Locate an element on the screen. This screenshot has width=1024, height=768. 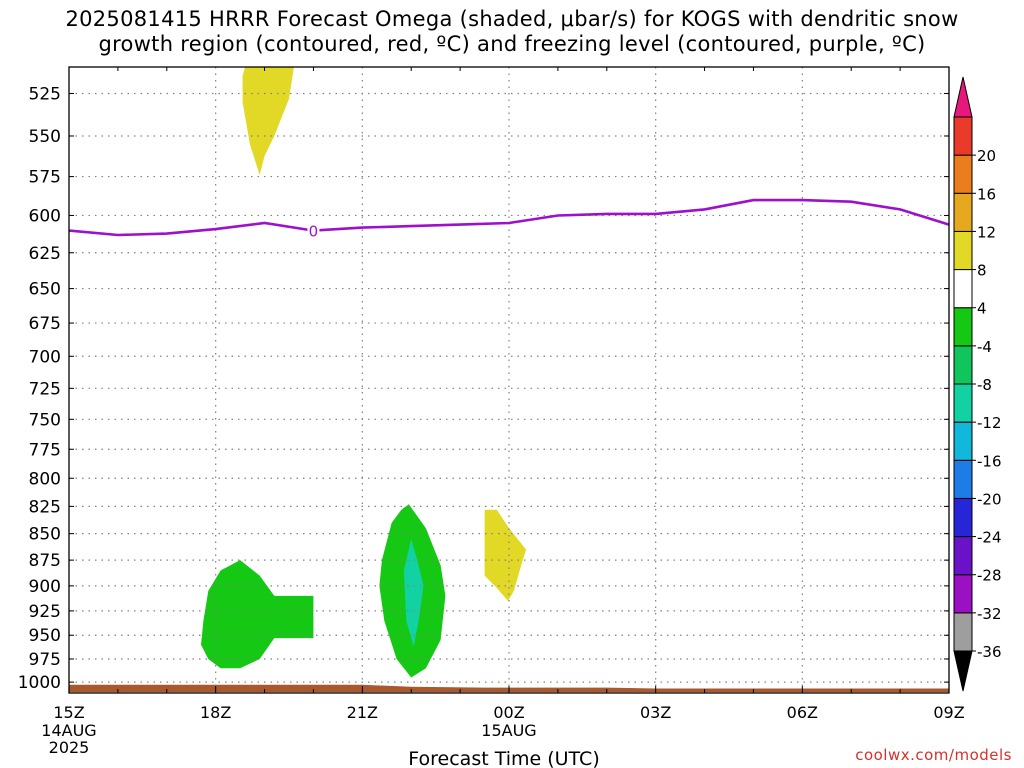
colorbar-under-arrow is located at coordinates (963, 671).